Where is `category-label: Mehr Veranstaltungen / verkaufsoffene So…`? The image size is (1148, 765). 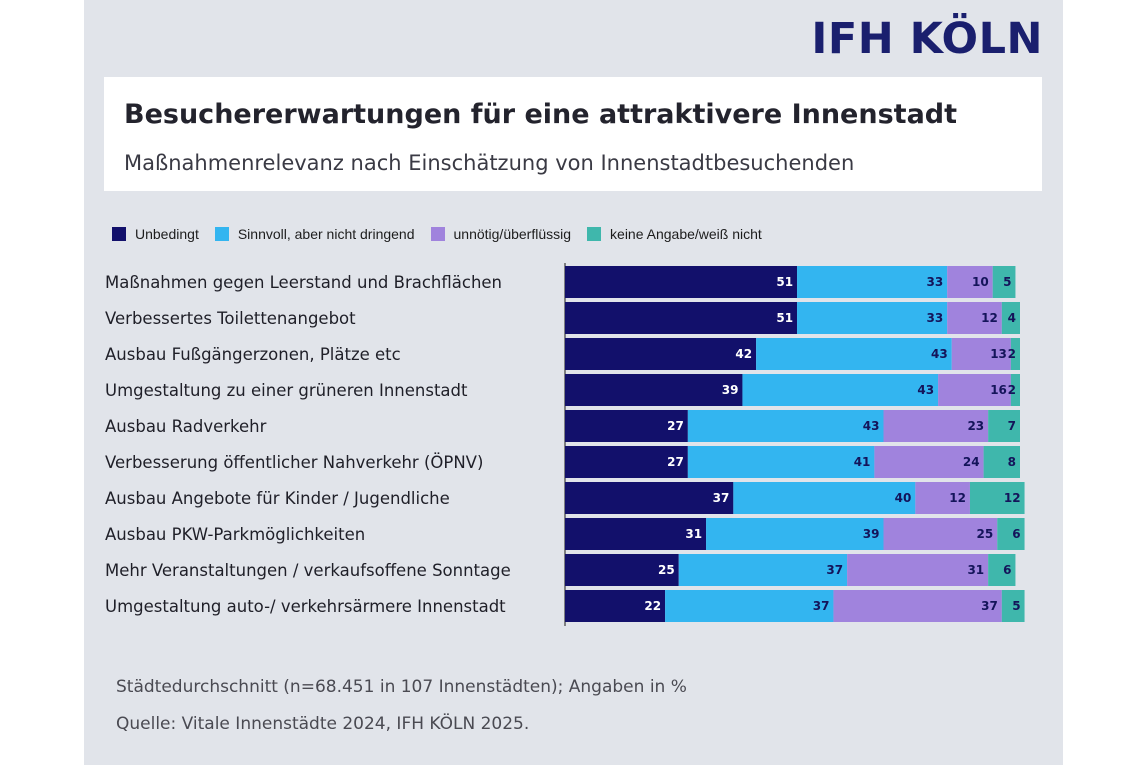 category-label: Mehr Veranstaltungen / verkaufsoffene So… is located at coordinates (308, 570).